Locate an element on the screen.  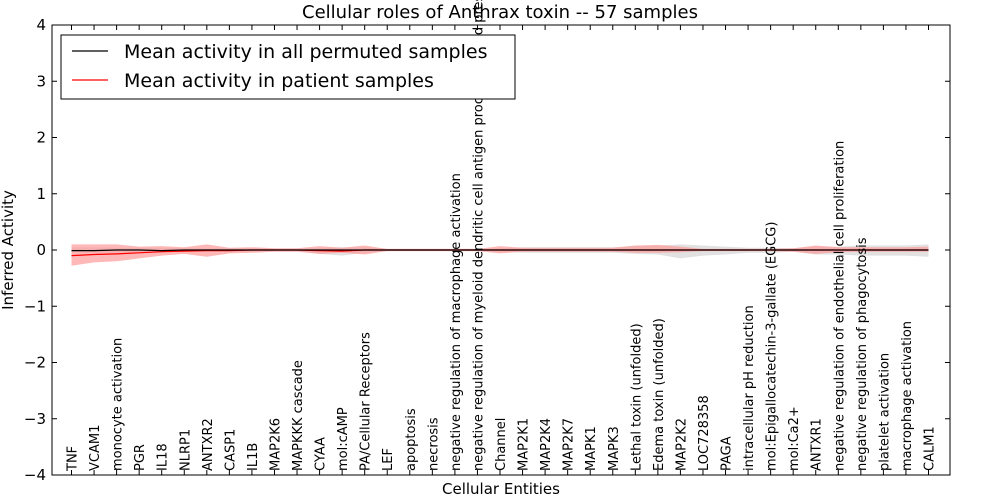
category-label: LOC728358 is located at coordinates (704, 433).